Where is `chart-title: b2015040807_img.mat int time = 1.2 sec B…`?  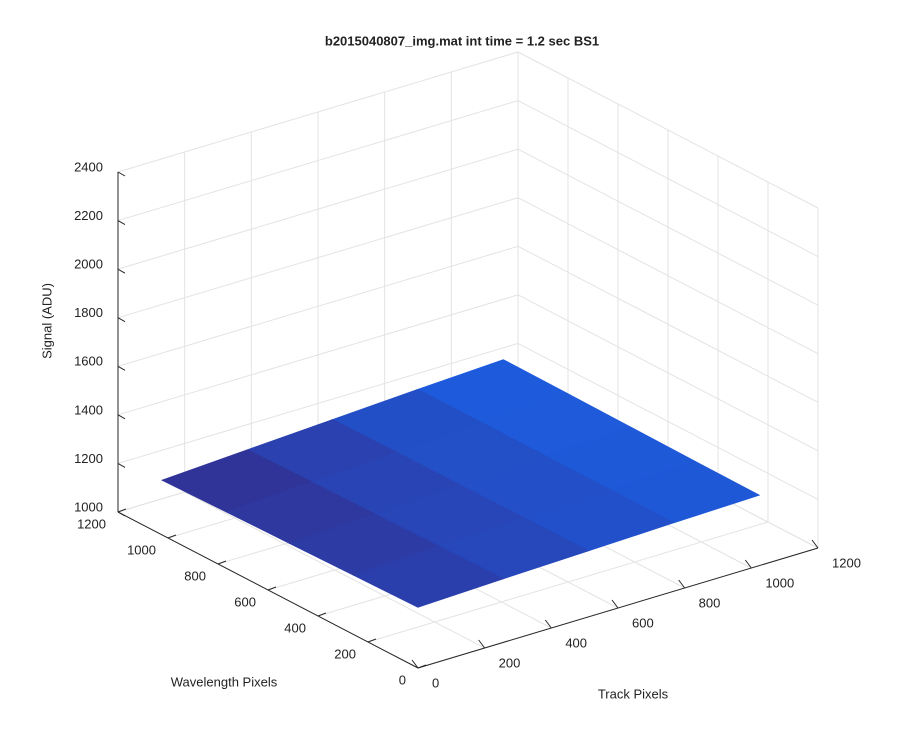 chart-title: b2015040807_img.mat int time = 1.2 sec B… is located at coordinates (462, 40).